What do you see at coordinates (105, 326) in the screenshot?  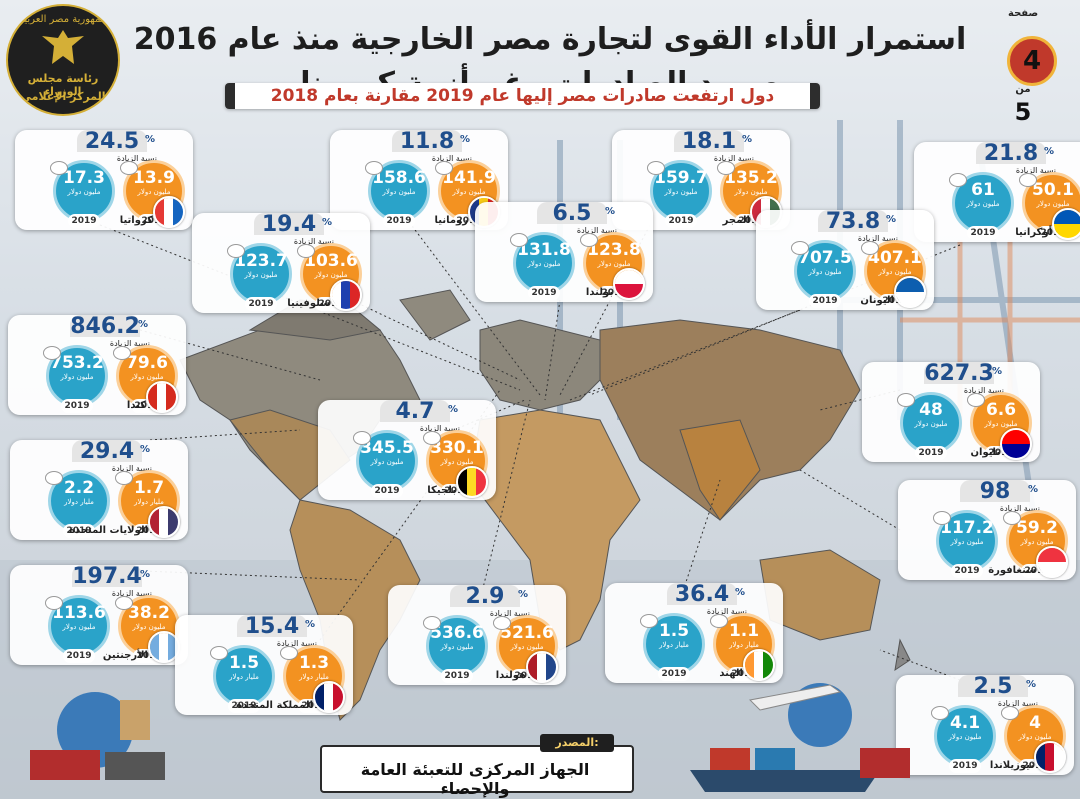 I see `increase-percent: 846.2` at bounding box center [105, 326].